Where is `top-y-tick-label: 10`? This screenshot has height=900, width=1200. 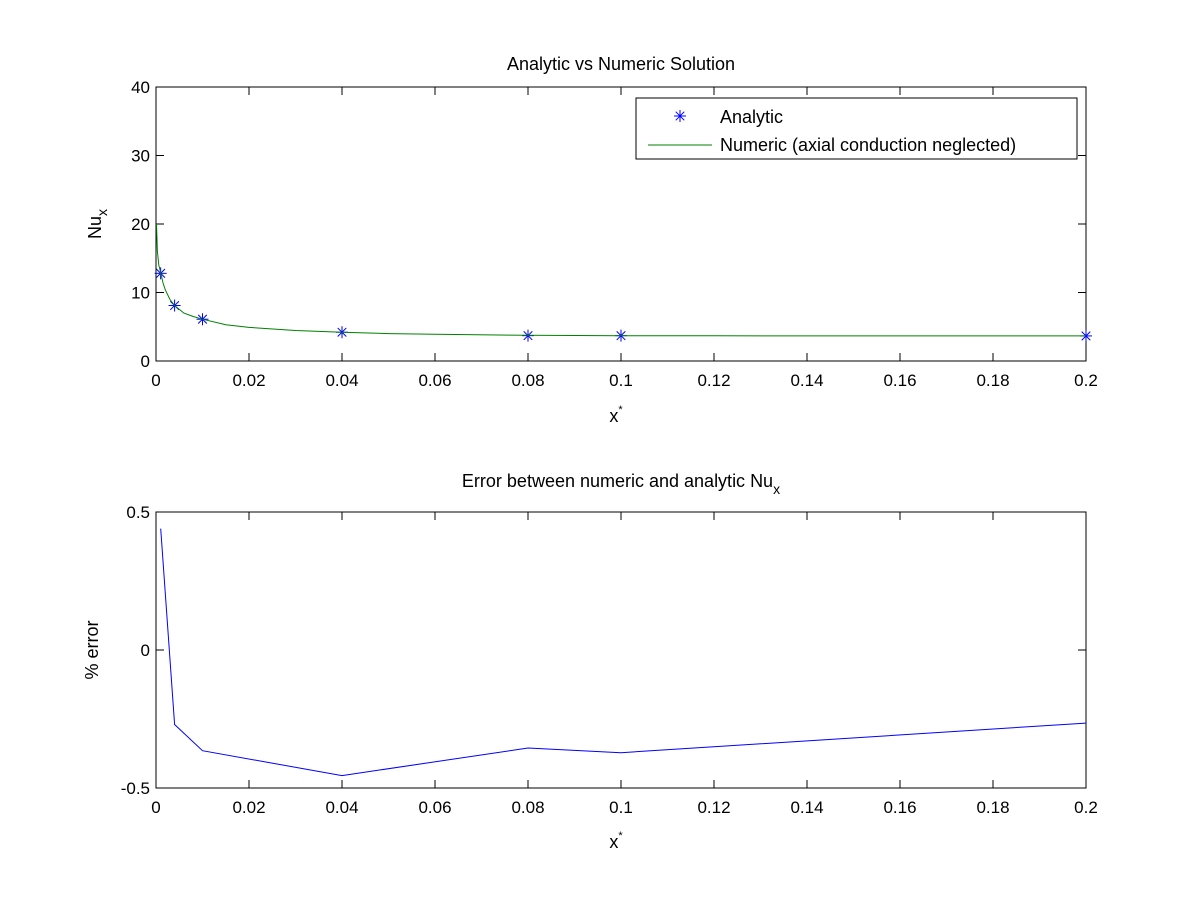 top-y-tick-label: 10 is located at coordinates (140, 293).